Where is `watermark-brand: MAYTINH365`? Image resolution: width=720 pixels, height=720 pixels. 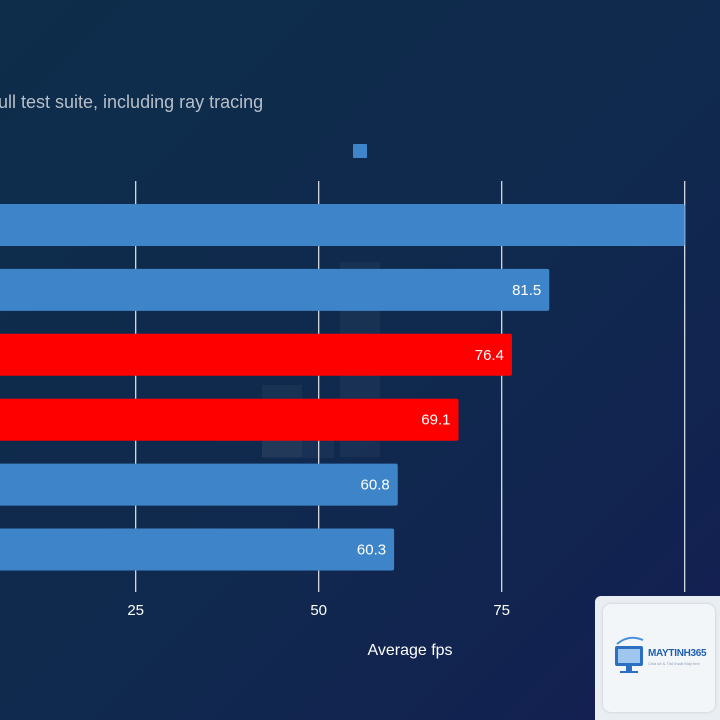
watermark-brand: MAYTINH365 is located at coordinates (677, 653).